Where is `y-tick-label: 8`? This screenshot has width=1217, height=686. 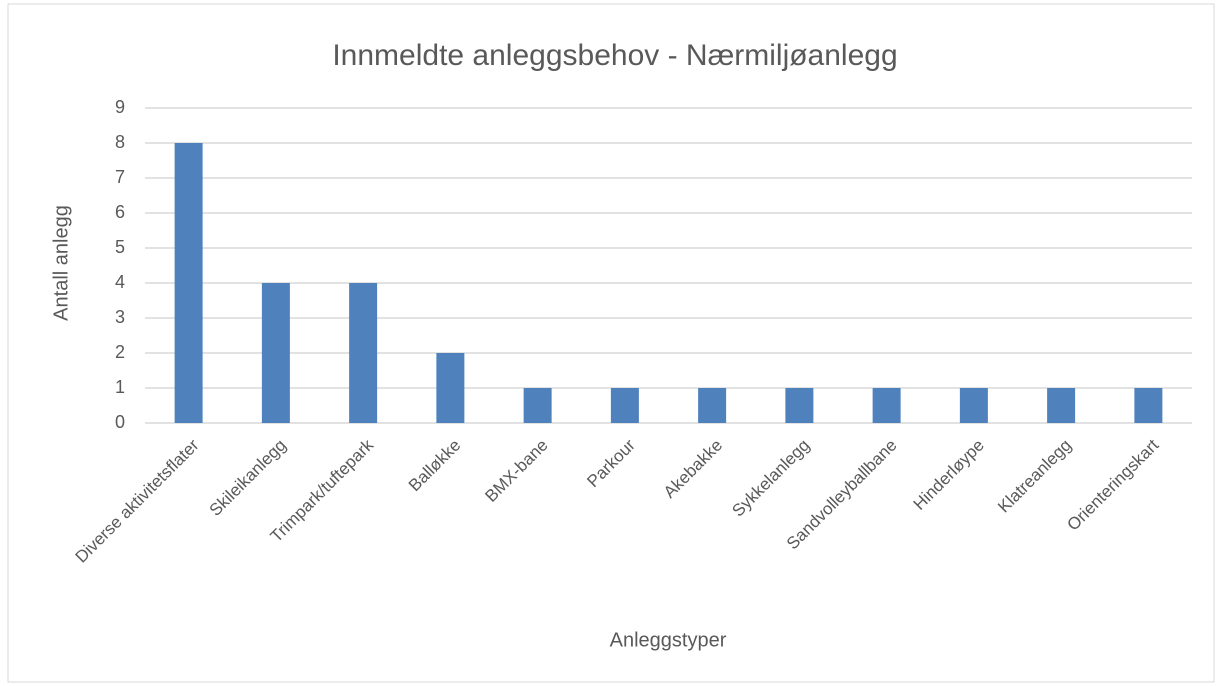 y-tick-label: 8 is located at coordinates (120, 142).